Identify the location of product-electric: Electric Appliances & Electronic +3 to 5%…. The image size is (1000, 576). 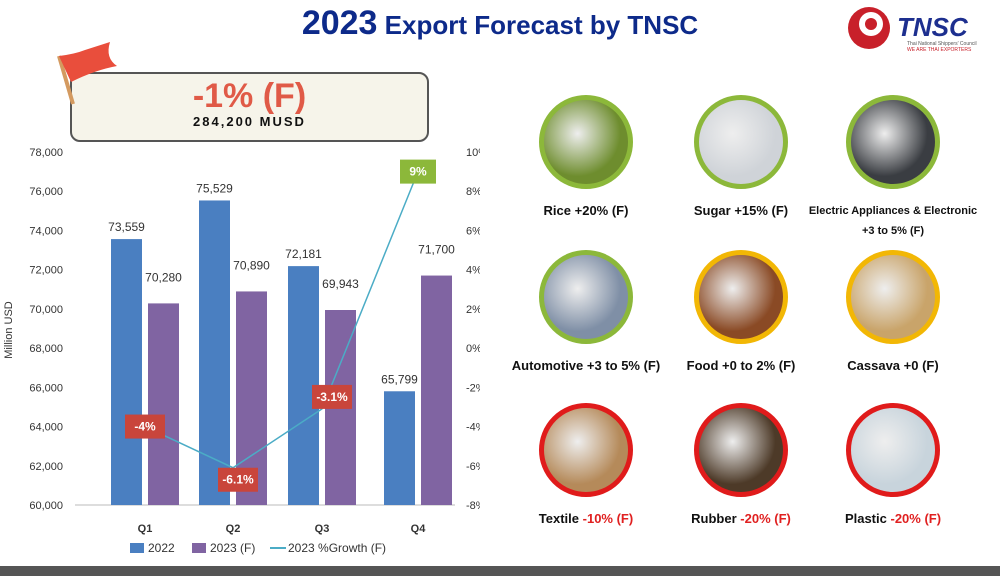
(893, 168).